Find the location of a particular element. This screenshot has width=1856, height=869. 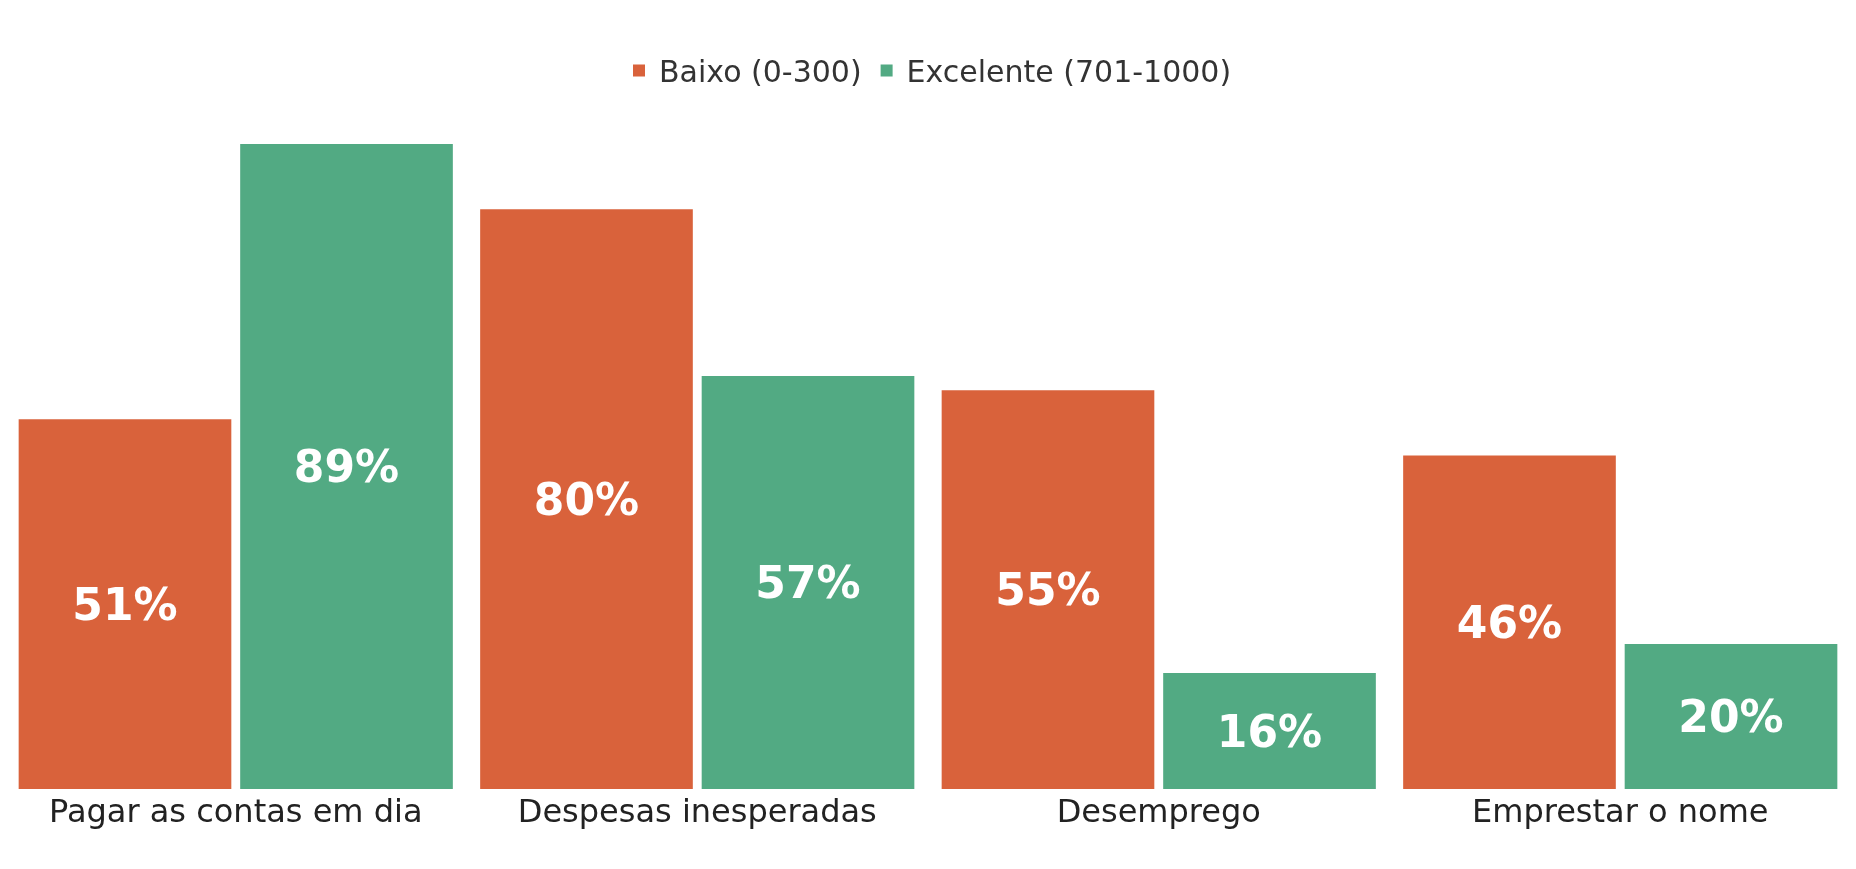

data-label: 46% is located at coordinates (1509, 622).